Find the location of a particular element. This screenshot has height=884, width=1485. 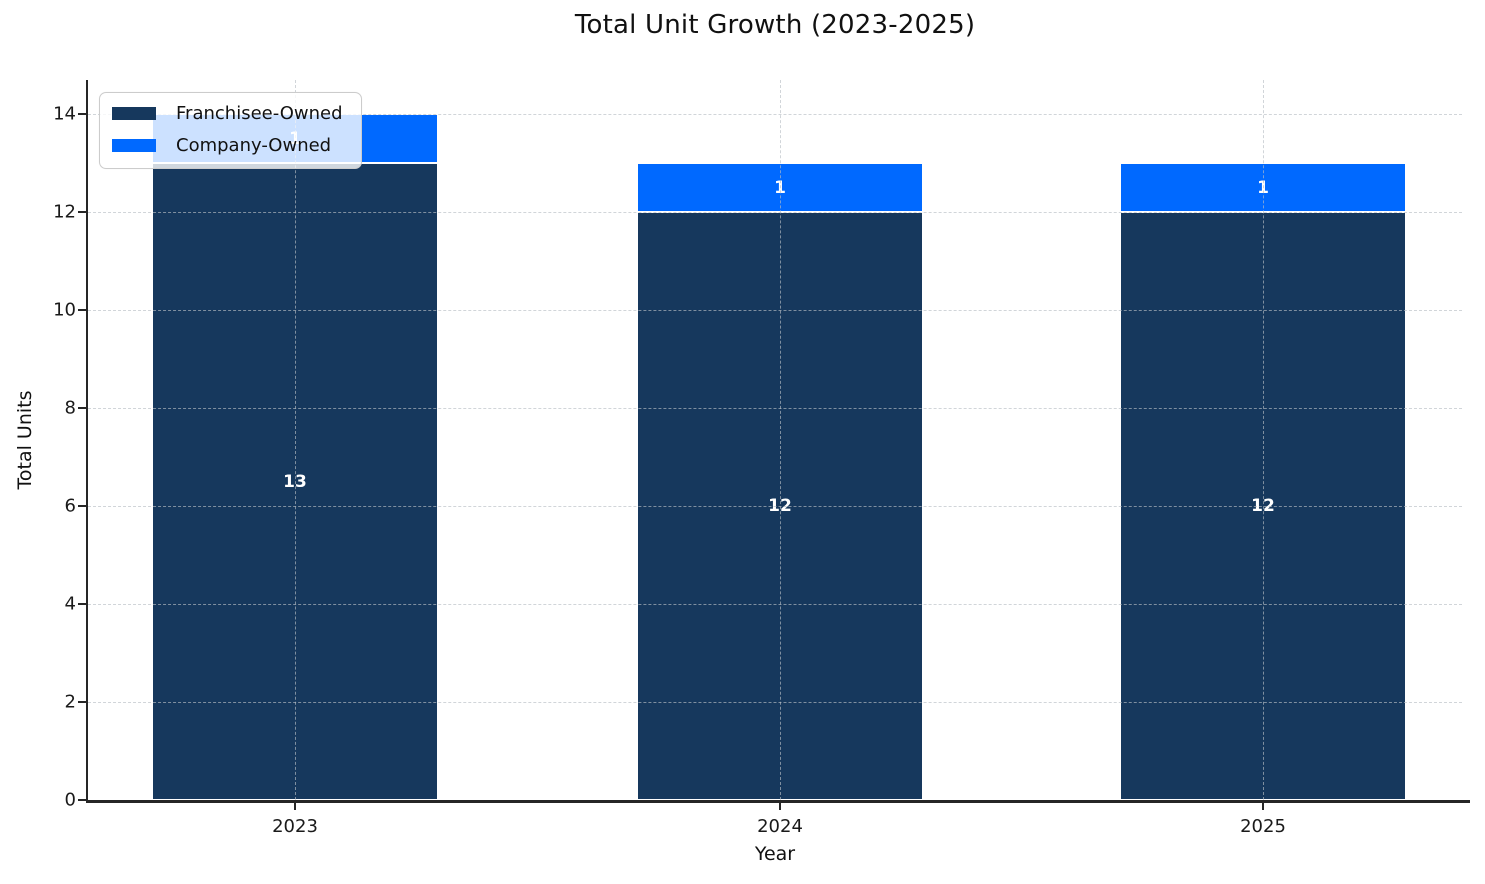

legend-label-company-owned: Company-Owned is located at coordinates (254, 145).